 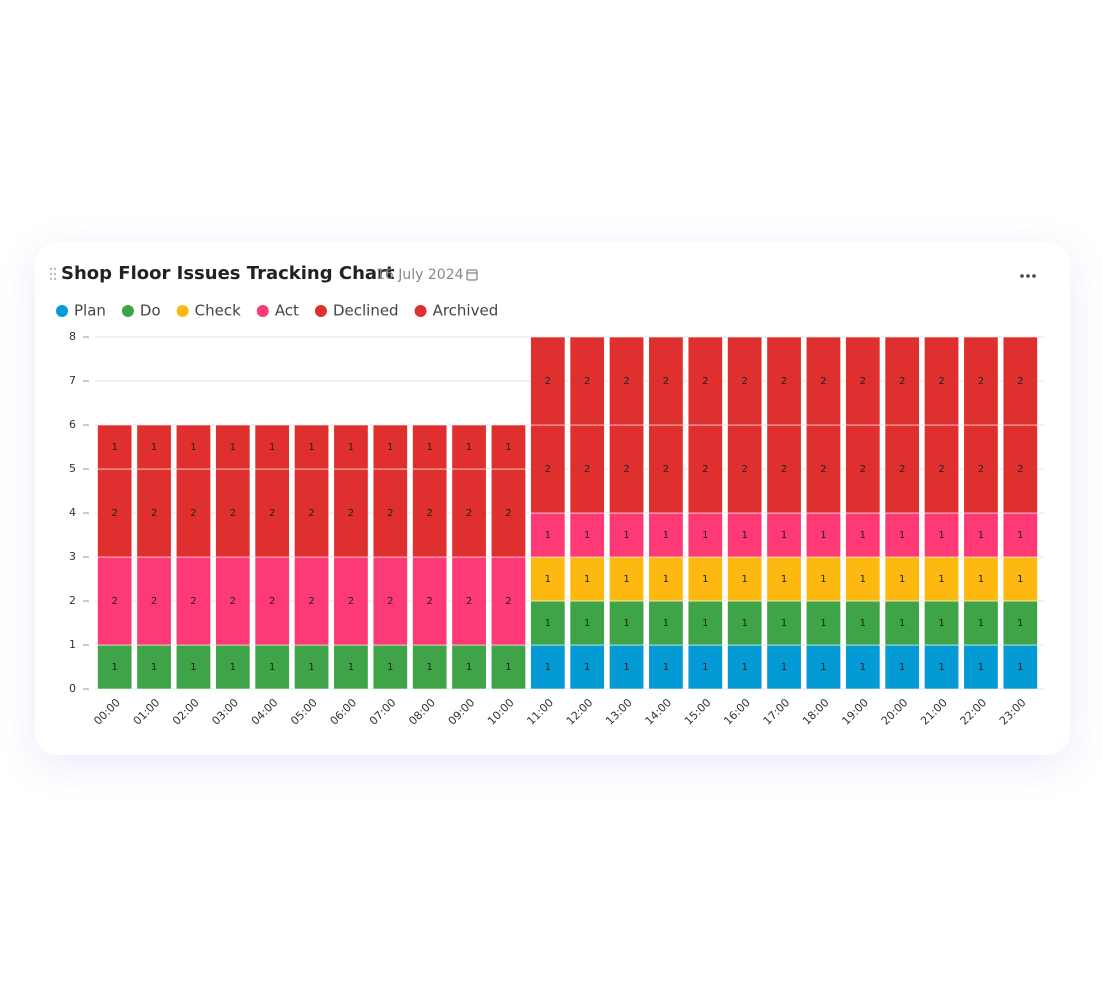 I want to click on legend-label: Act, so click(x=287, y=311).